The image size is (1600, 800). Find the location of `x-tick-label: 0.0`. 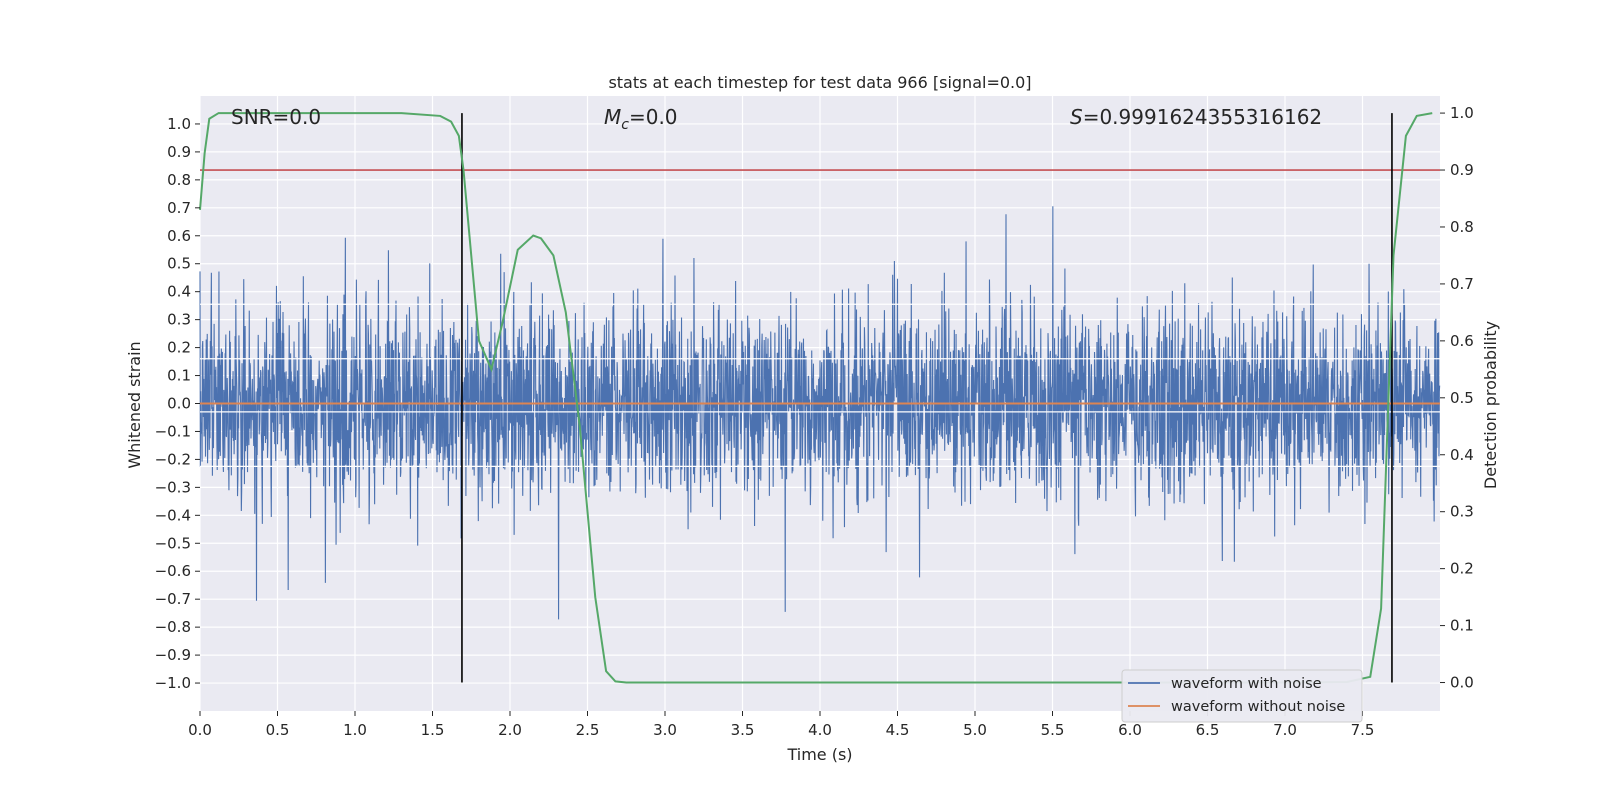

x-tick-label: 0.0 is located at coordinates (200, 730).